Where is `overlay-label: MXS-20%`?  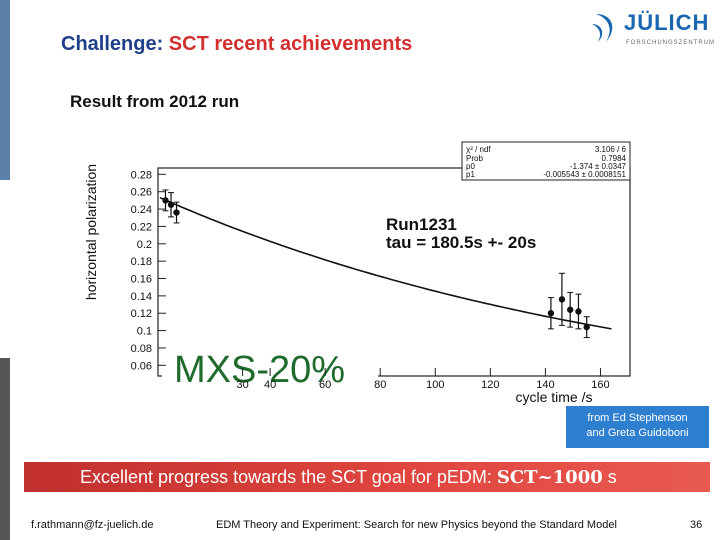
overlay-label: MXS-20% is located at coordinates (259, 370).